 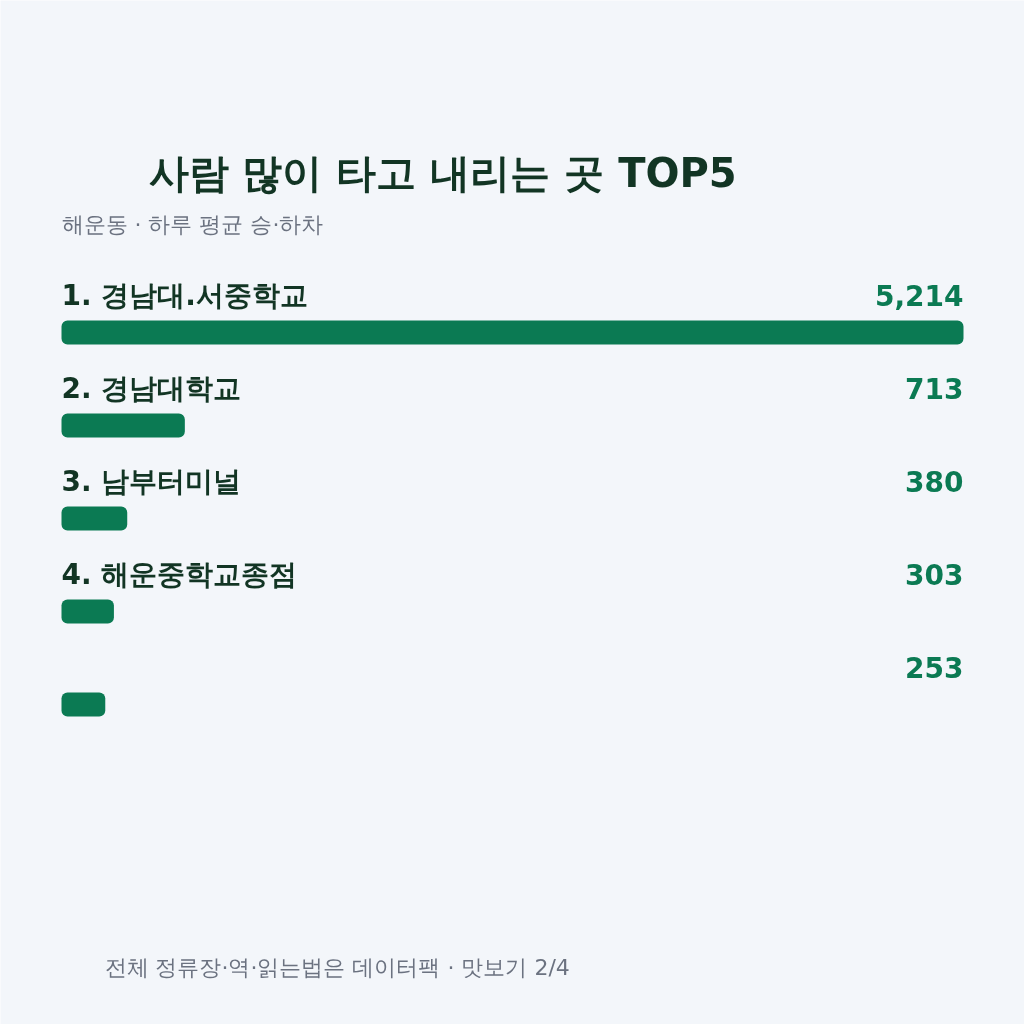 I want to click on y-tick-label: 2. 경남대학교, so click(x=151, y=388).